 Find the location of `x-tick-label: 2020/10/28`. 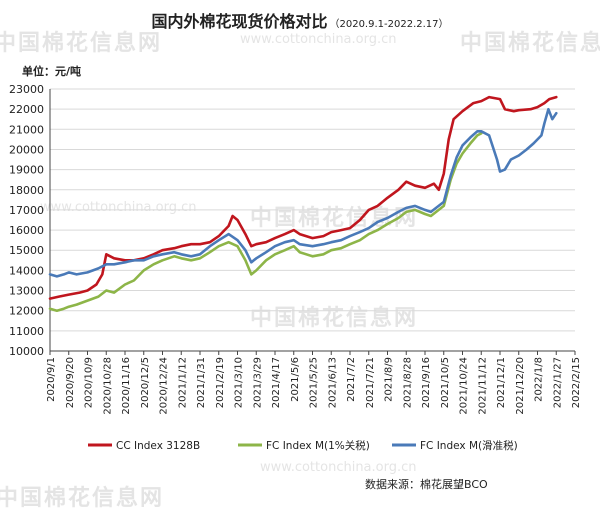

x-tick-label: 2020/10/28 is located at coordinates (107, 386).